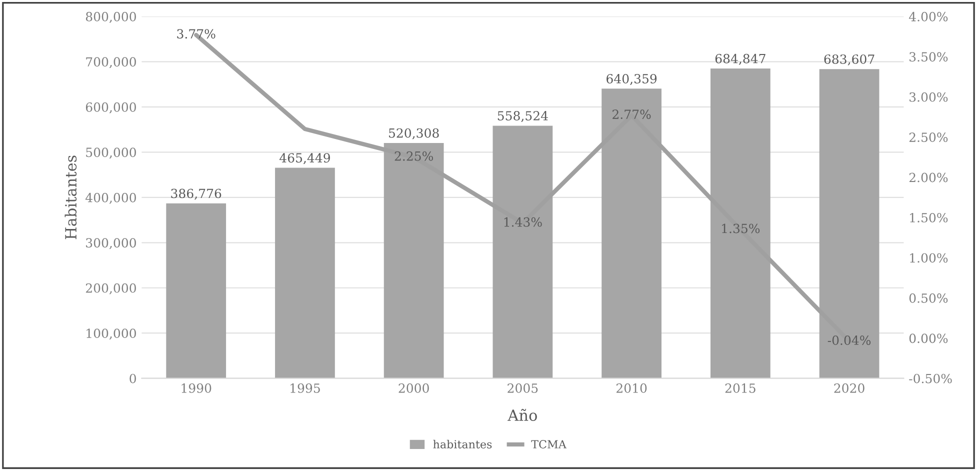  What do you see at coordinates (305, 388) in the screenshot?
I see `x-tick-label: 1995` at bounding box center [305, 388].